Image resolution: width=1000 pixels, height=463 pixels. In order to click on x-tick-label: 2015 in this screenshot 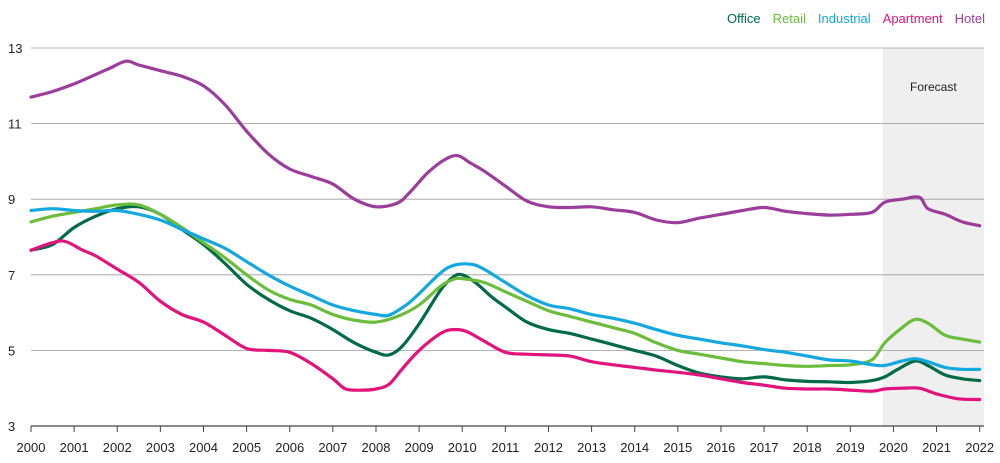, I will do `click(677, 447)`.